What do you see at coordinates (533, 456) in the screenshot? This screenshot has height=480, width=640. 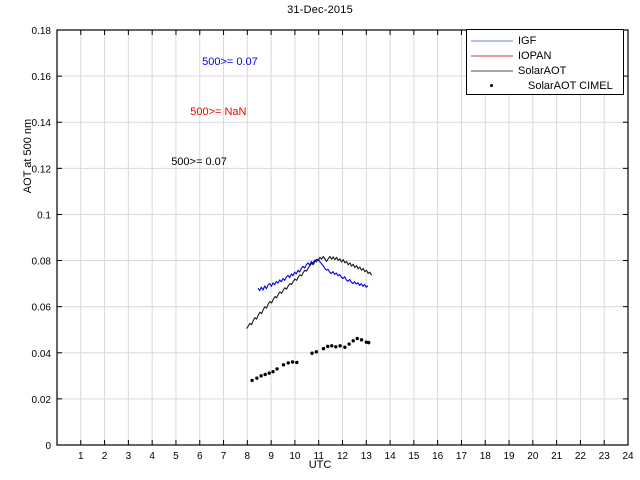 I see `svg-text: 20` at bounding box center [533, 456].